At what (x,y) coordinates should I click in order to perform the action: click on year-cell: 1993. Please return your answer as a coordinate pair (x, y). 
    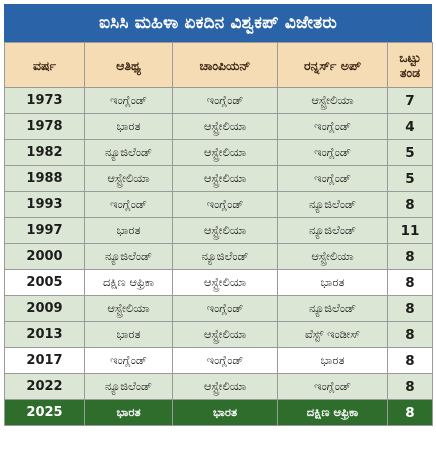
    Looking at the image, I should click on (44, 204).